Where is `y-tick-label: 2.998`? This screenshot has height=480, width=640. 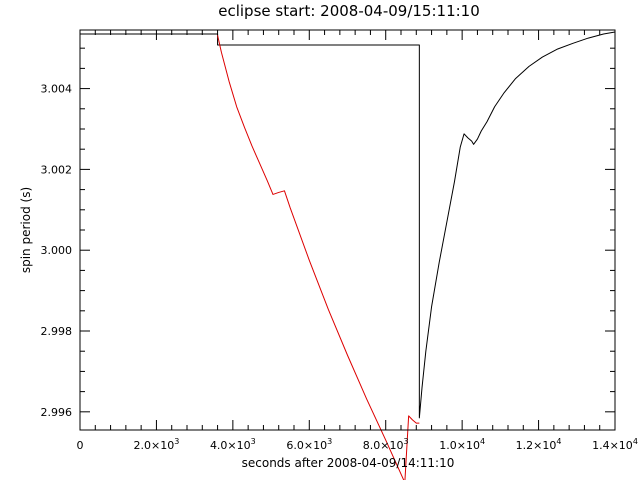 y-tick-label: 2.998 is located at coordinates (57, 331).